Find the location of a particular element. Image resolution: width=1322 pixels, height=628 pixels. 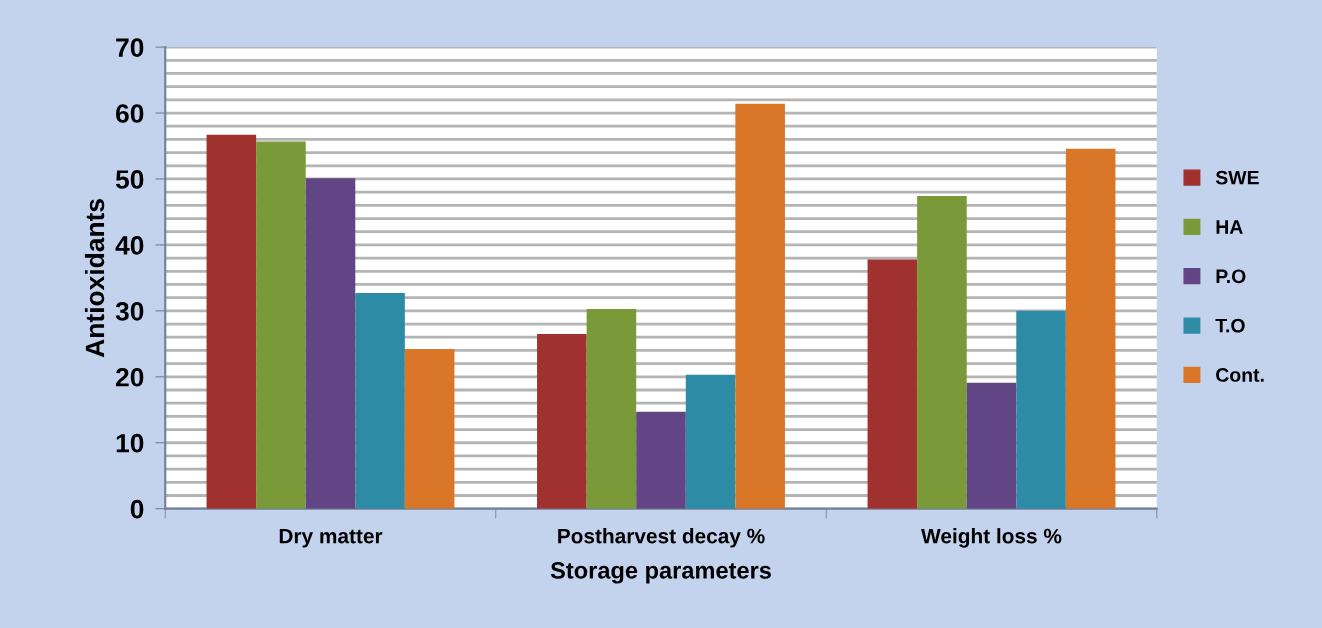

legend-label: HA is located at coordinates (1229, 227).